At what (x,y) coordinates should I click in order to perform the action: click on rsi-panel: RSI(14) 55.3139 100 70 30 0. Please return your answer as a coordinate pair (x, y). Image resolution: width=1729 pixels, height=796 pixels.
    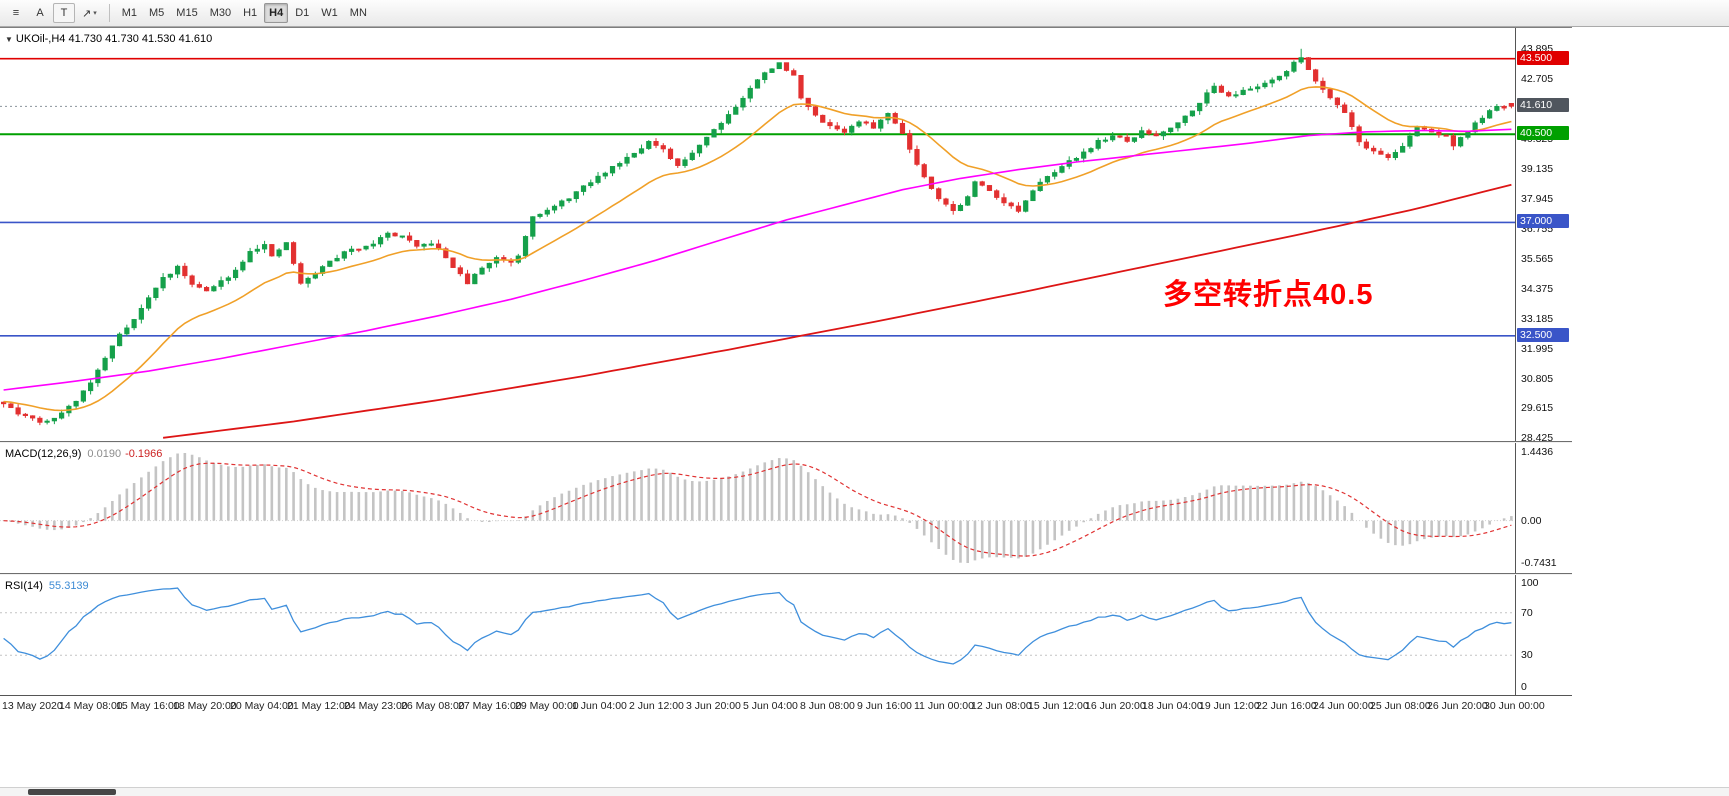
    Looking at the image, I should click on (786, 635).